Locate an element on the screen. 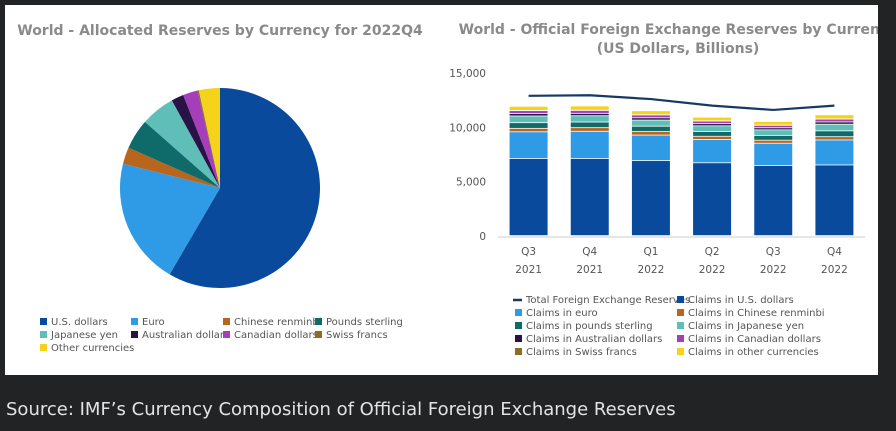 This screenshot has width=896, height=431. pie-slice-australian-dollars is located at coordinates (195, 141).